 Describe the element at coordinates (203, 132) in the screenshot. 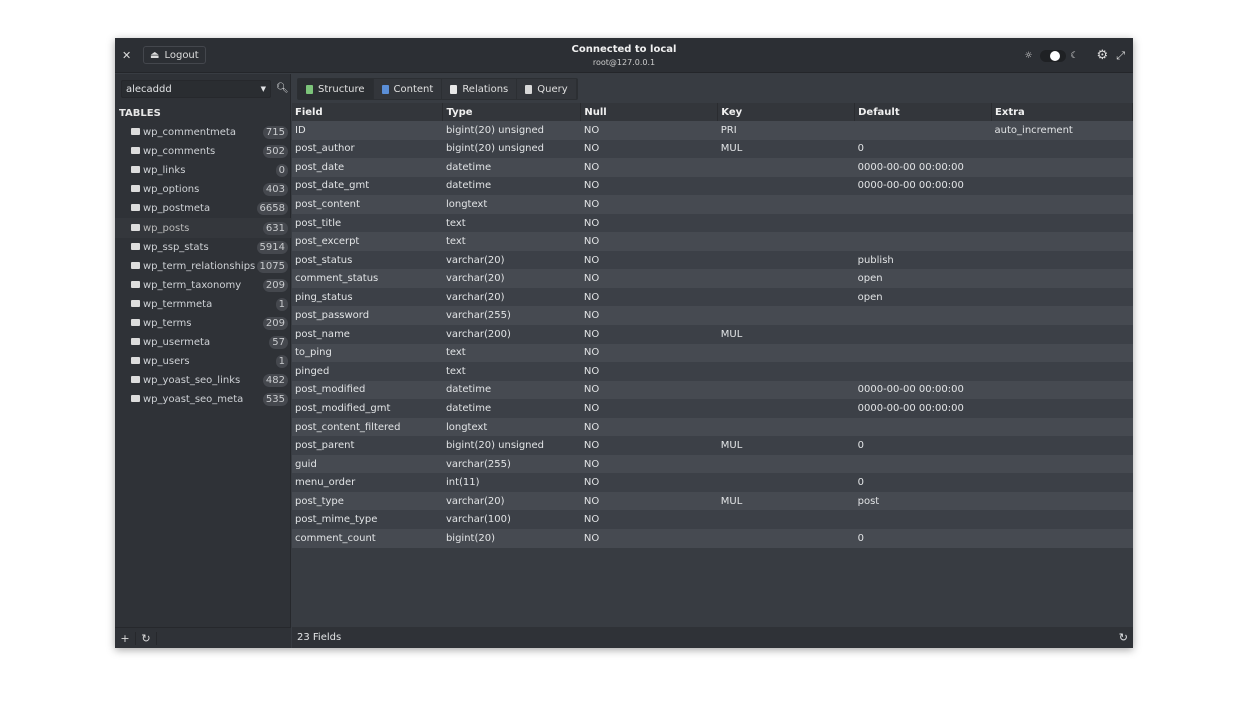

I see `sidebar-table-item: wp_commentmeta 715` at that location.